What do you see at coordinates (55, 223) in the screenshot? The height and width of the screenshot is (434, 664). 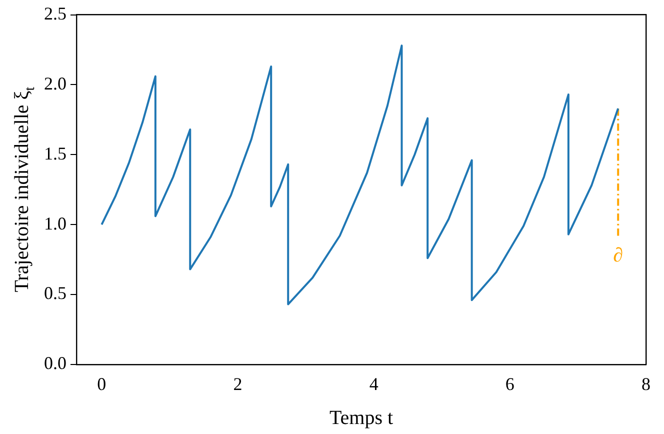 I see `y-tick-label: 1.0` at bounding box center [55, 223].